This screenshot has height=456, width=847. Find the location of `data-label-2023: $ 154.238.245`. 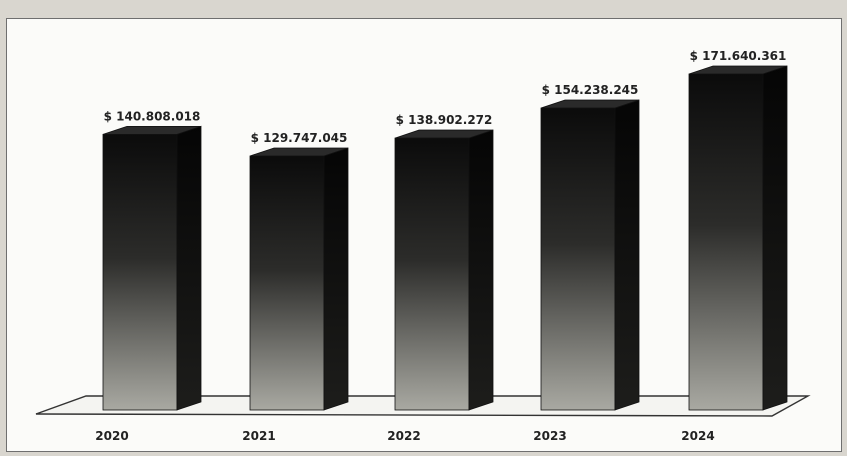

data-label-2023: $ 154.238.245 is located at coordinates (590, 90).